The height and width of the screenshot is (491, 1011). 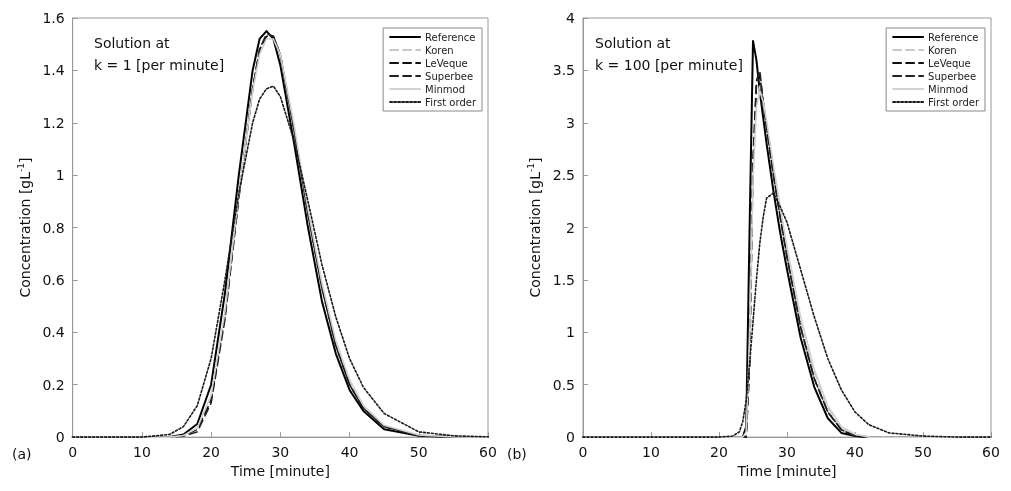 I want to click on y-tick-label: 0.8, so click(x=53, y=227).